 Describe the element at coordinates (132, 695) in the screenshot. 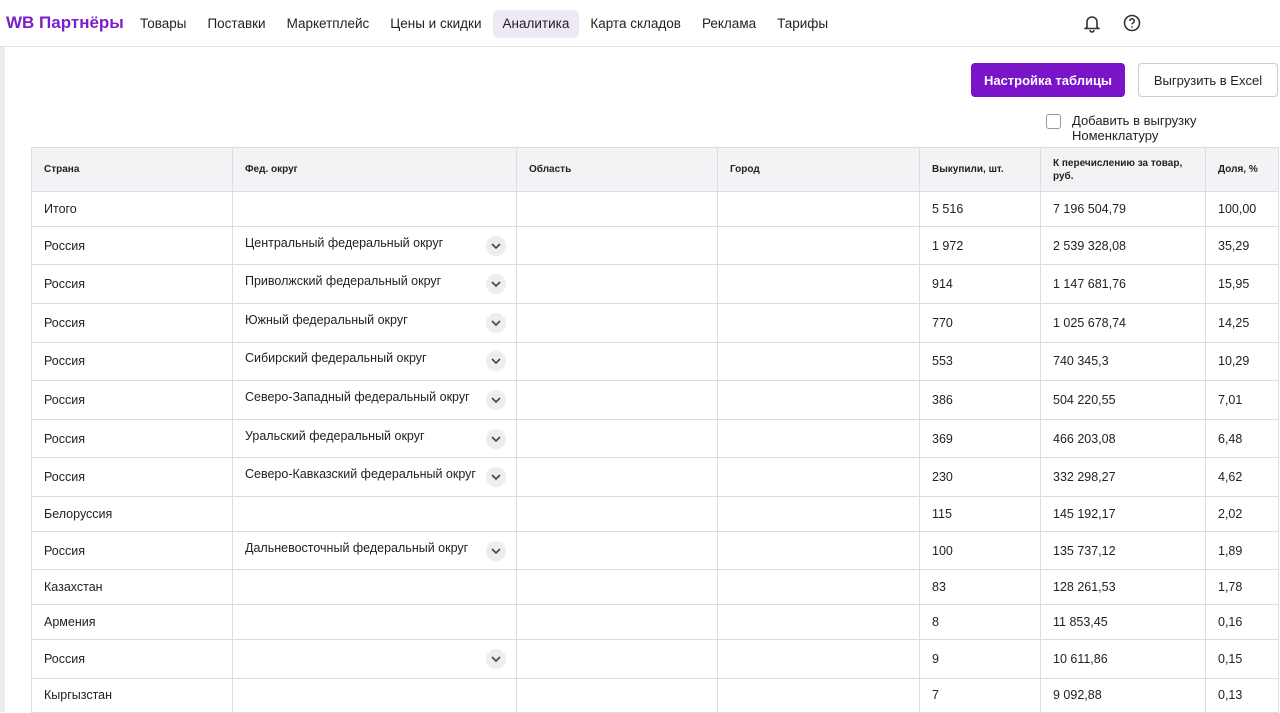

I see `table-cell: Кыргызстан` at that location.